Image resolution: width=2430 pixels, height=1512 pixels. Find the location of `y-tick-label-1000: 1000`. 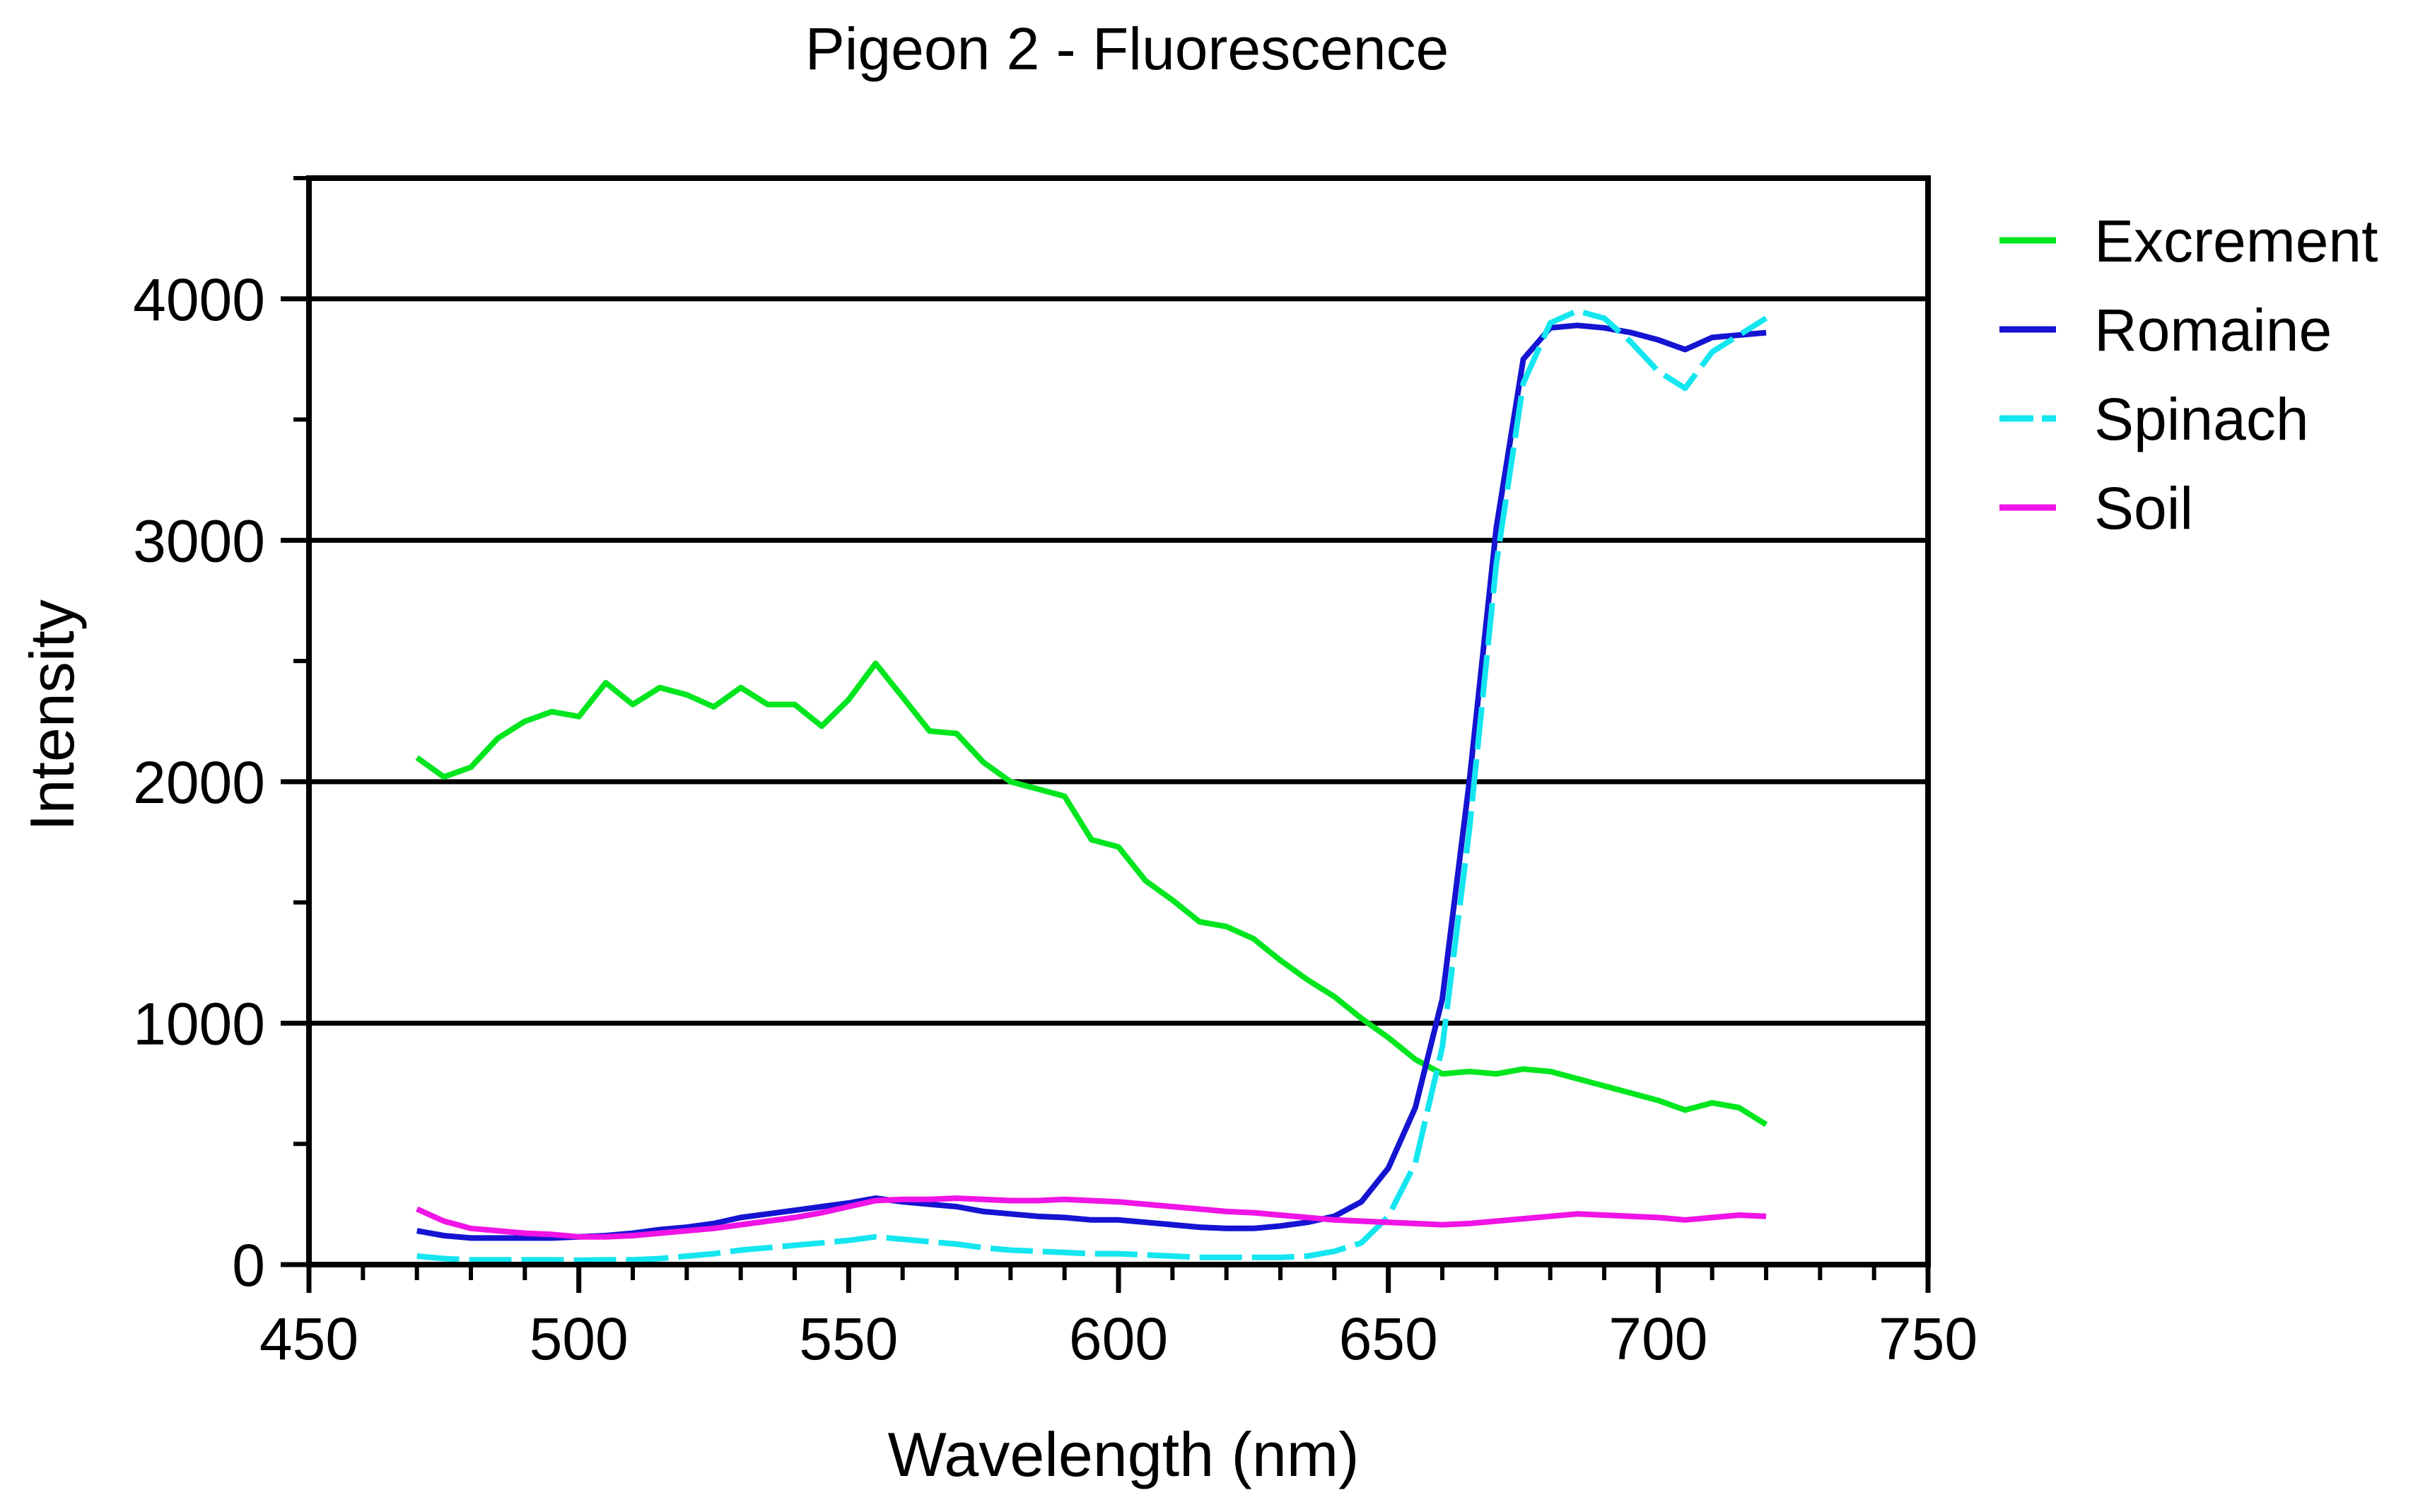

y-tick-label-1000: 1000 is located at coordinates (199, 1024).